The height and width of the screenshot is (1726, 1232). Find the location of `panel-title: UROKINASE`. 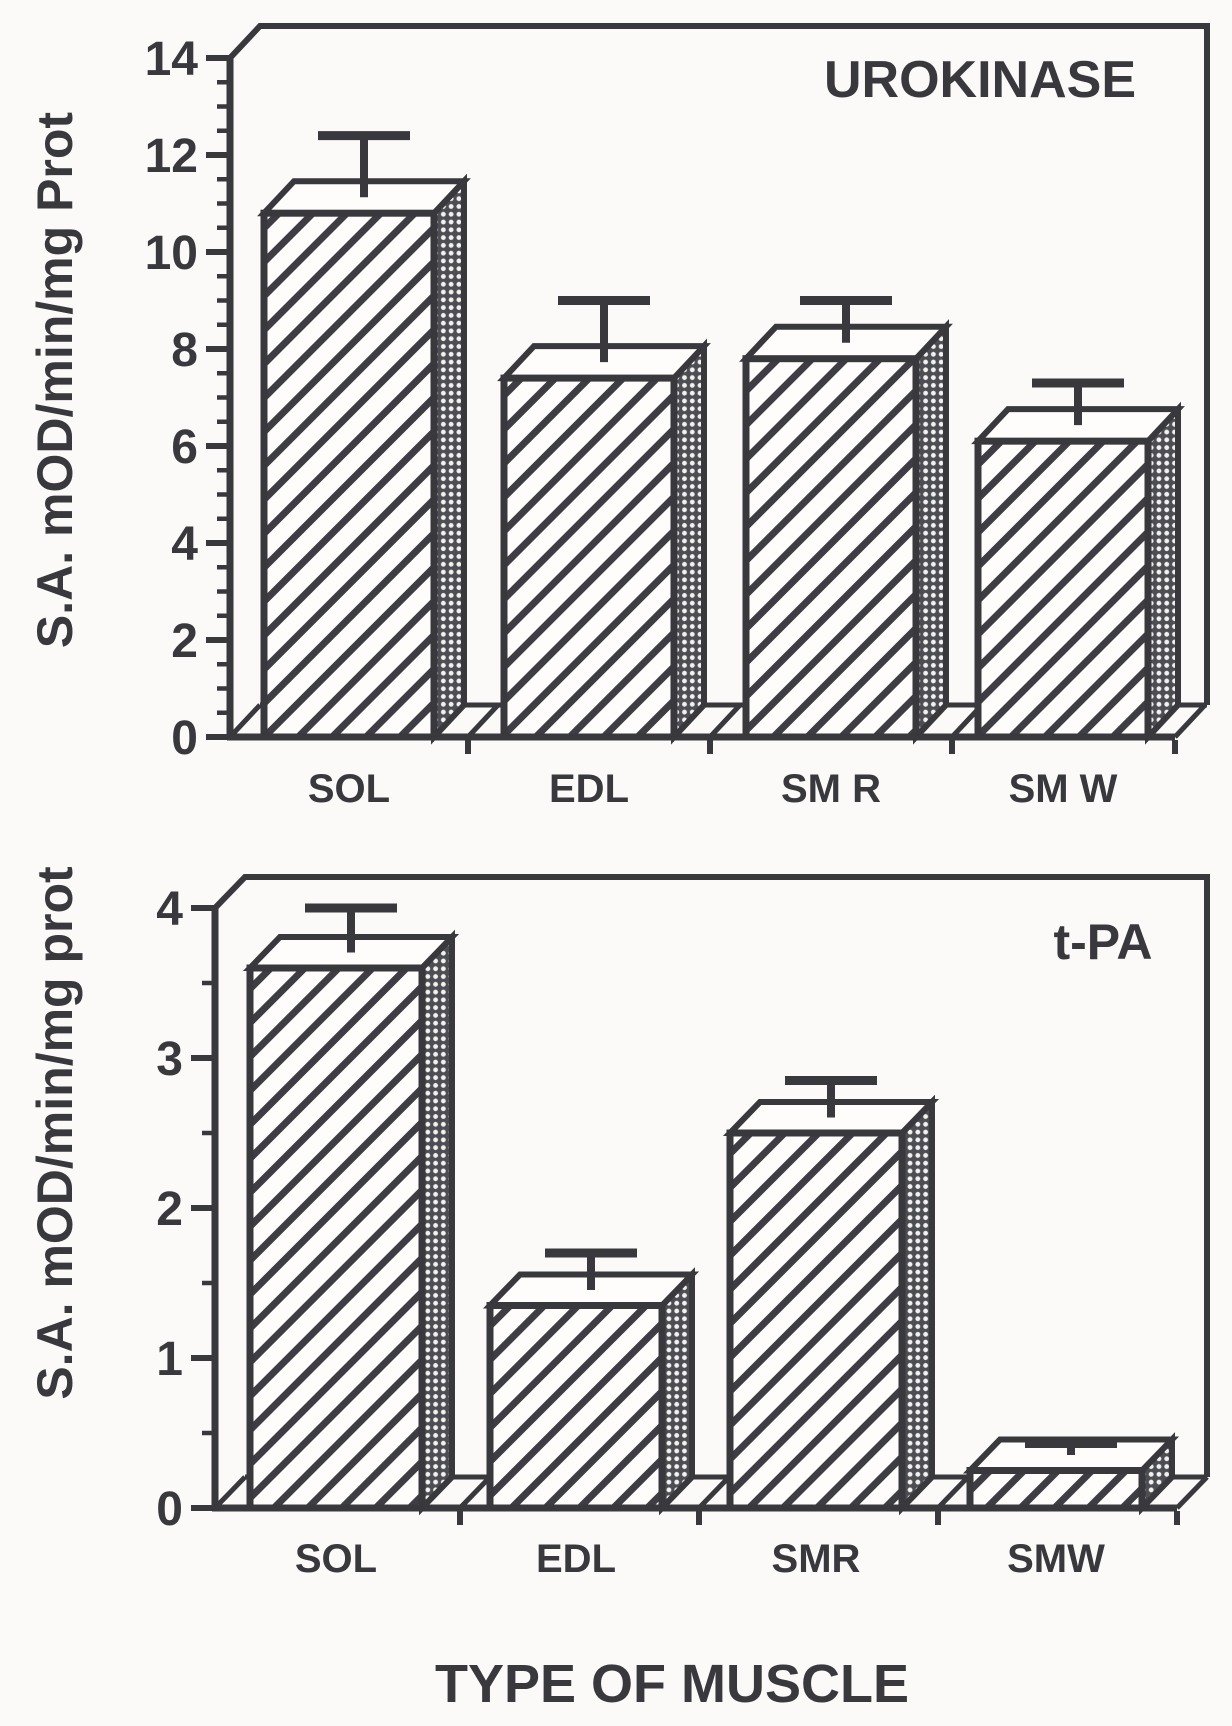

panel-title: UROKINASE is located at coordinates (980, 80).